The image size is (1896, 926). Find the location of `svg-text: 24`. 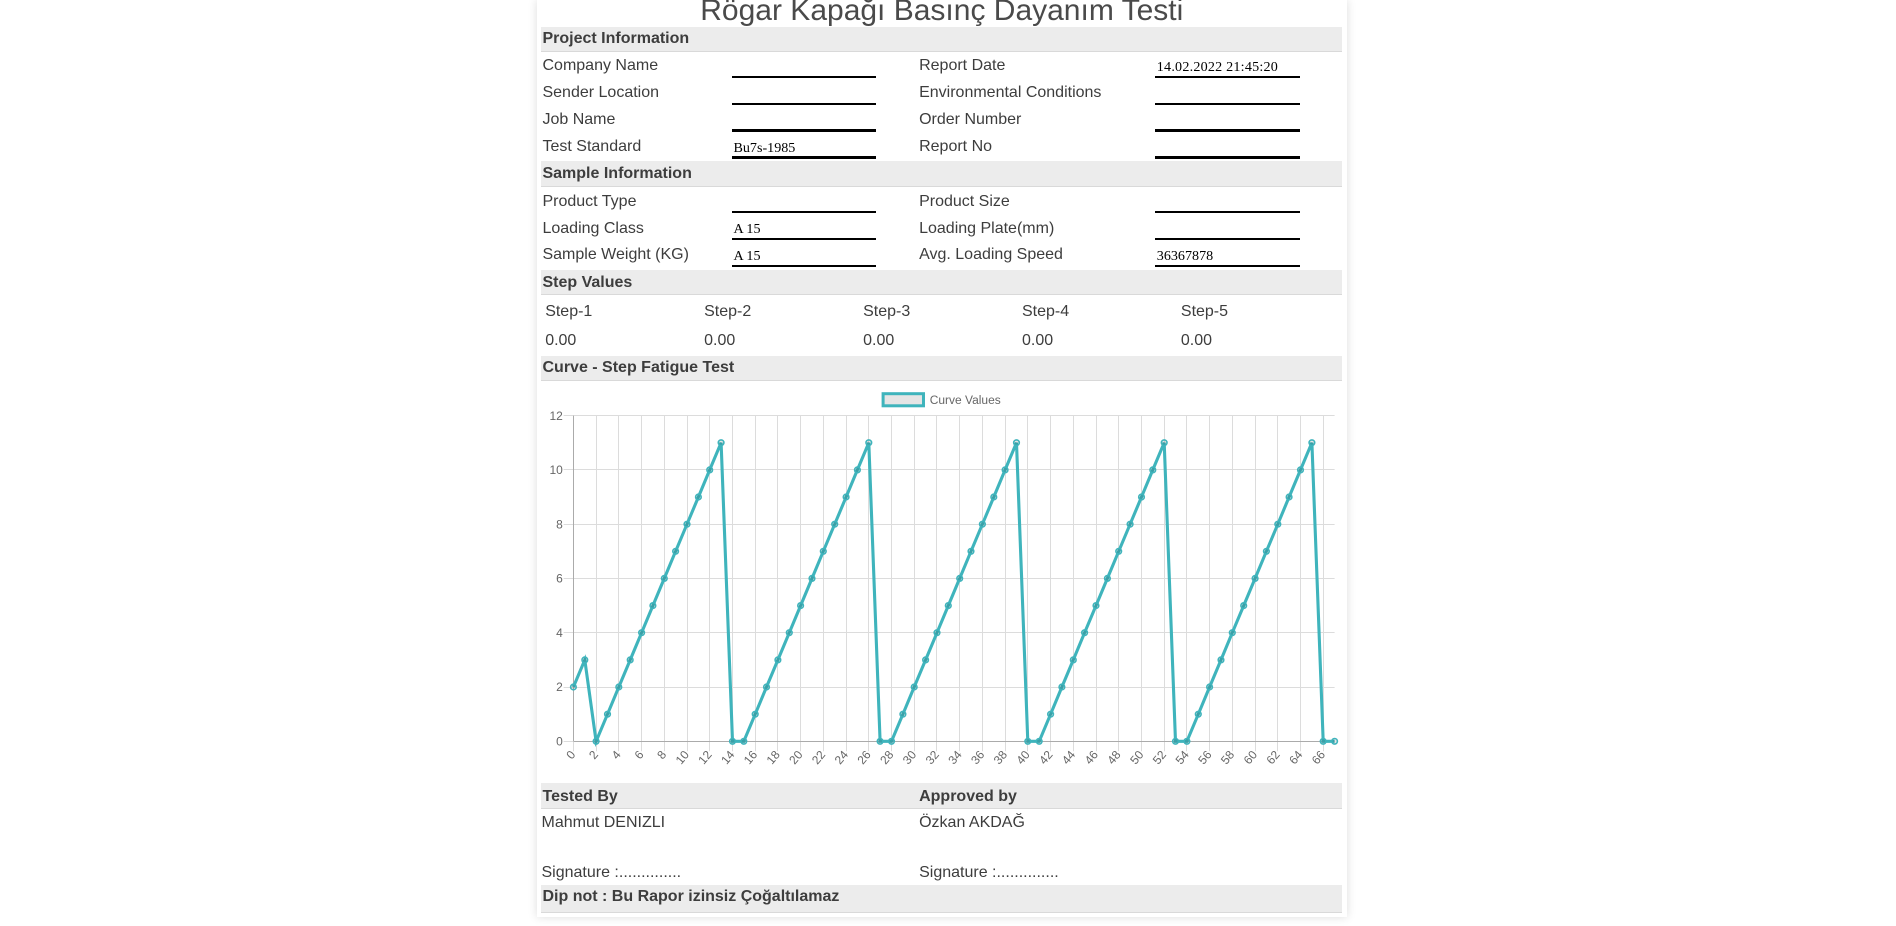

svg-text: 24 is located at coordinates (841, 757).